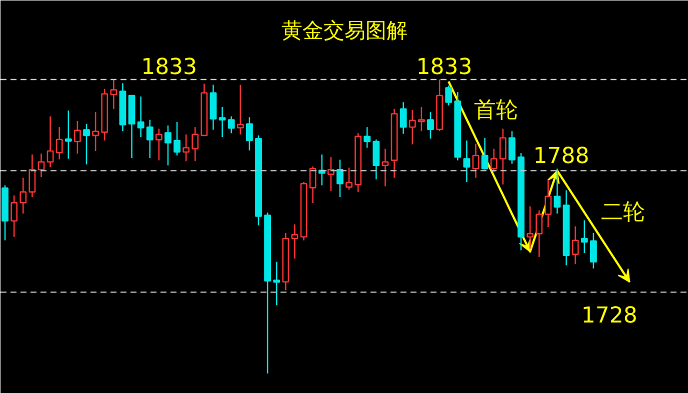 The image size is (688, 393). What do you see at coordinates (609, 316) in the screenshot?
I see `ref-line-label: 1728` at bounding box center [609, 316].